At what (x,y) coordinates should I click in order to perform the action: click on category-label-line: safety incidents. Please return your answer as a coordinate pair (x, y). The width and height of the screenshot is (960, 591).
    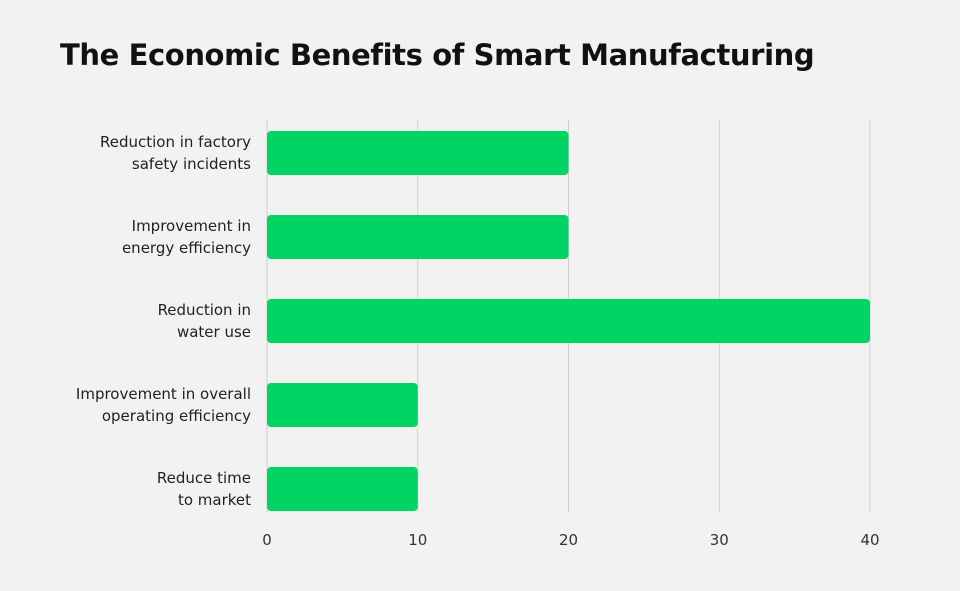
    Looking at the image, I should click on (191, 164).